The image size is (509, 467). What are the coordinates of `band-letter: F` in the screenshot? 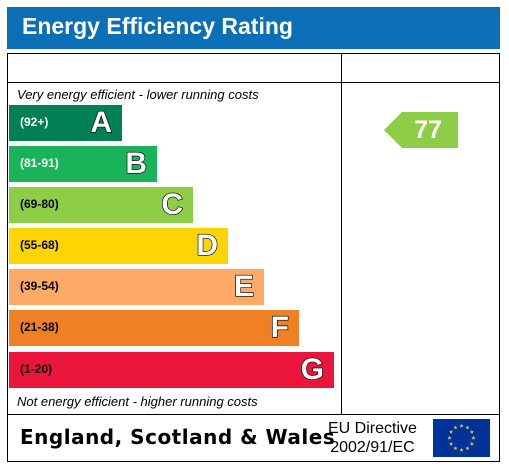 It's located at (280, 327).